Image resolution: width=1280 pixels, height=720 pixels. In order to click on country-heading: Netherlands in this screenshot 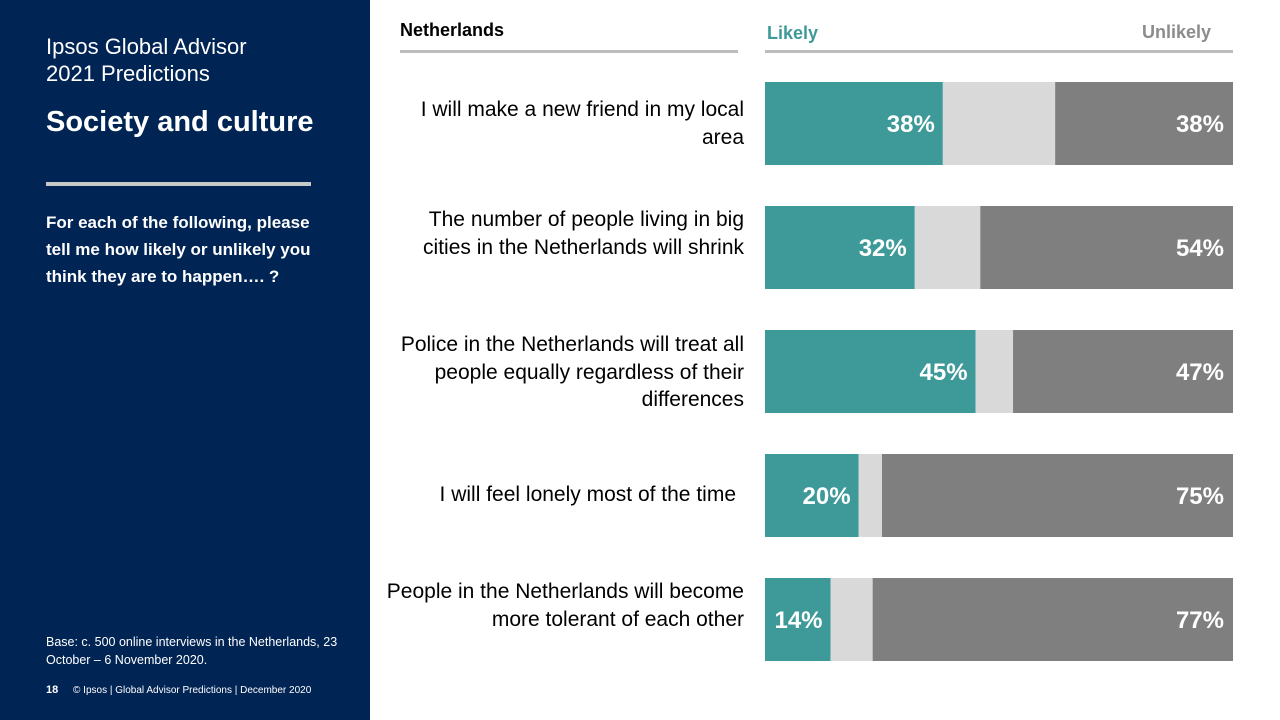, I will do `click(452, 30)`.